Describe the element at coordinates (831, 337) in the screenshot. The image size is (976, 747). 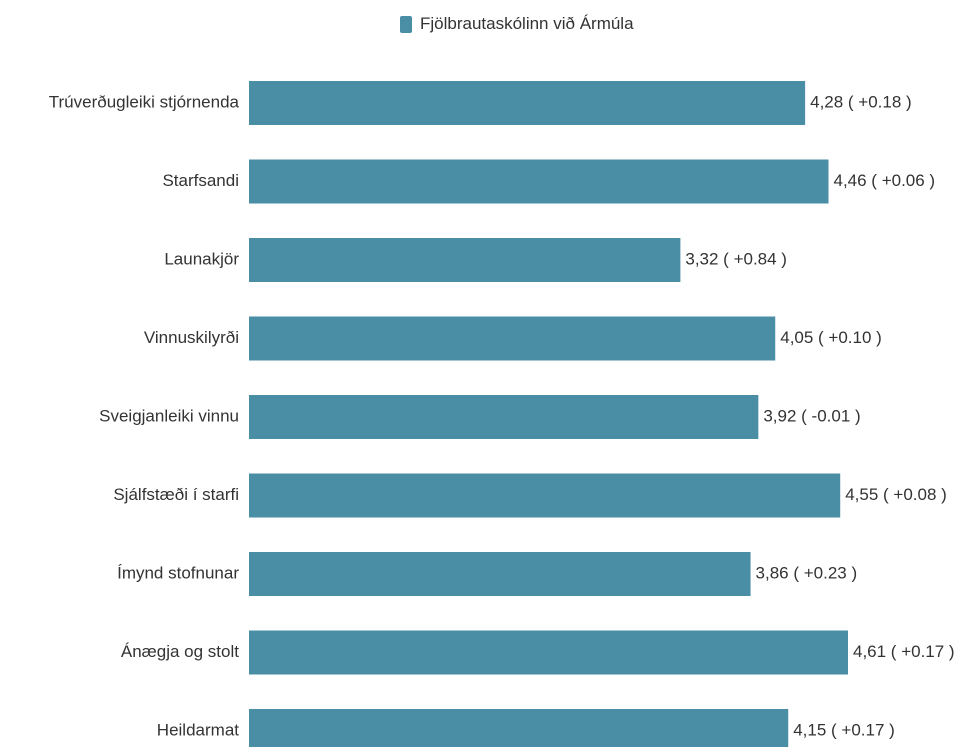
I see `data-label-3: 4,05 ( +0.10 )` at that location.